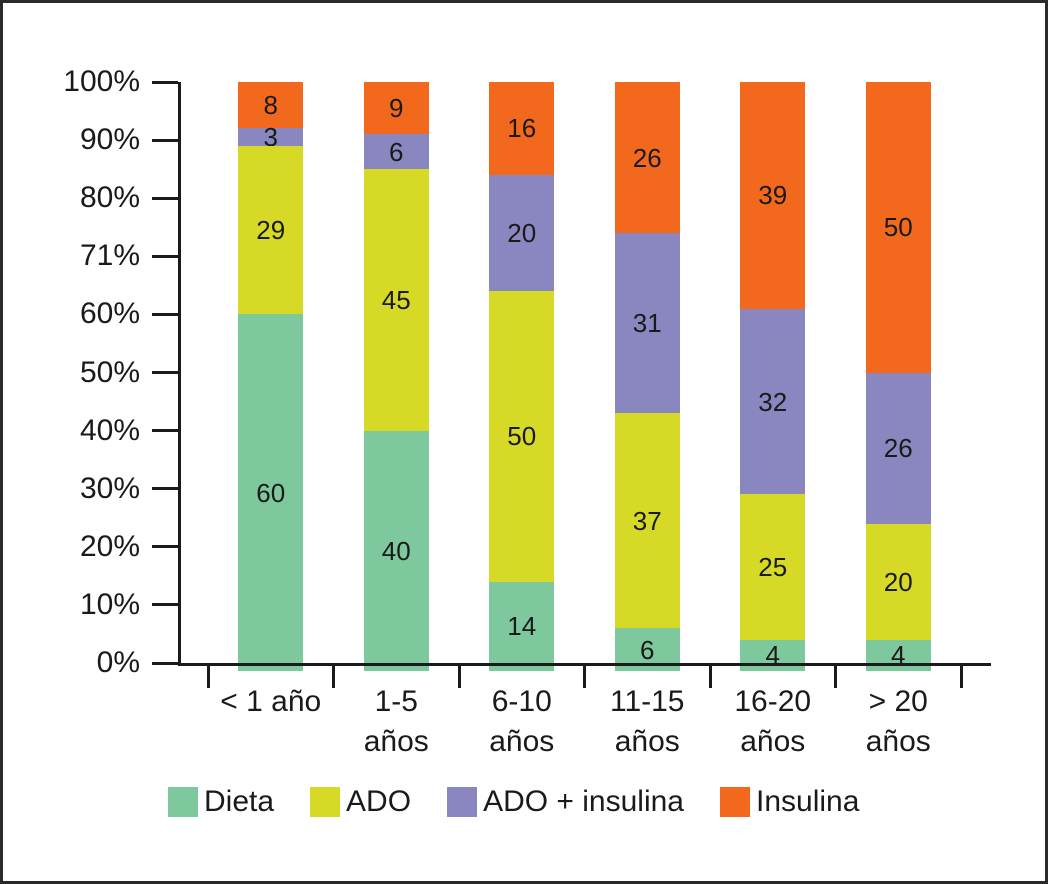  Describe the element at coordinates (179, 374) in the screenshot. I see `y-axis-line` at that location.